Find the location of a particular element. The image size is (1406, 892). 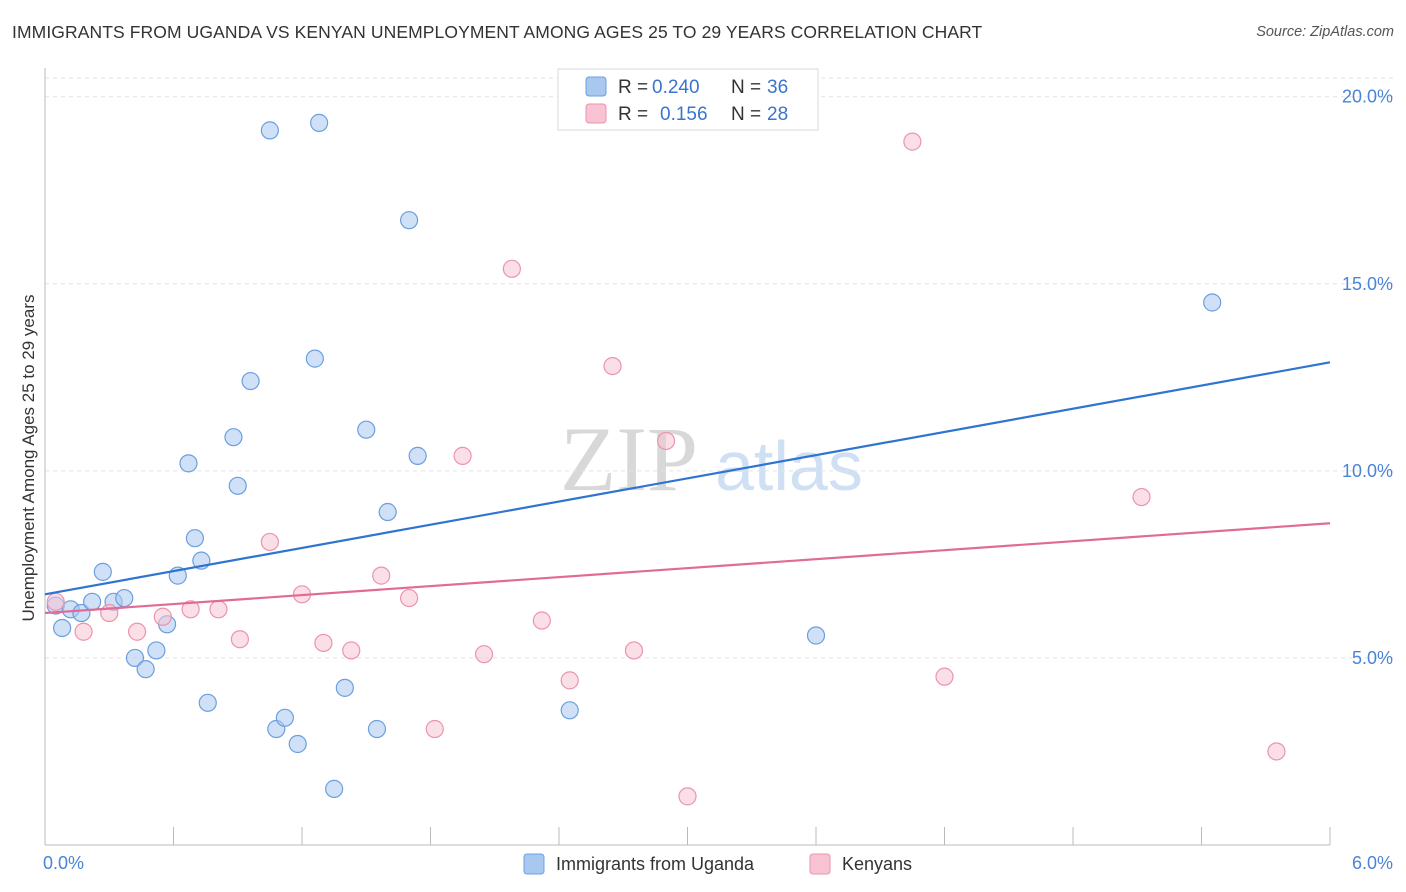

trend-line-kenyans is located at coordinates (687, 568).